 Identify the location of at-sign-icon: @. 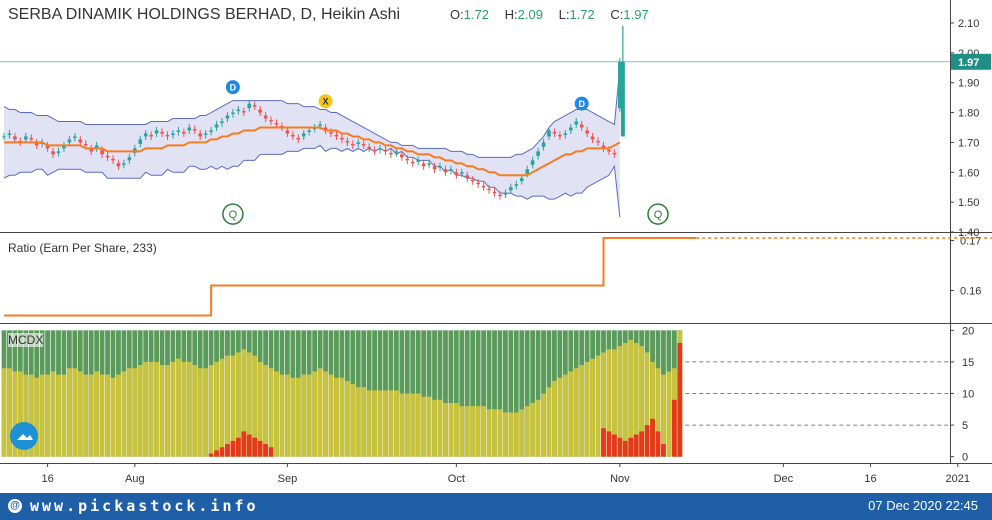
(15, 506).